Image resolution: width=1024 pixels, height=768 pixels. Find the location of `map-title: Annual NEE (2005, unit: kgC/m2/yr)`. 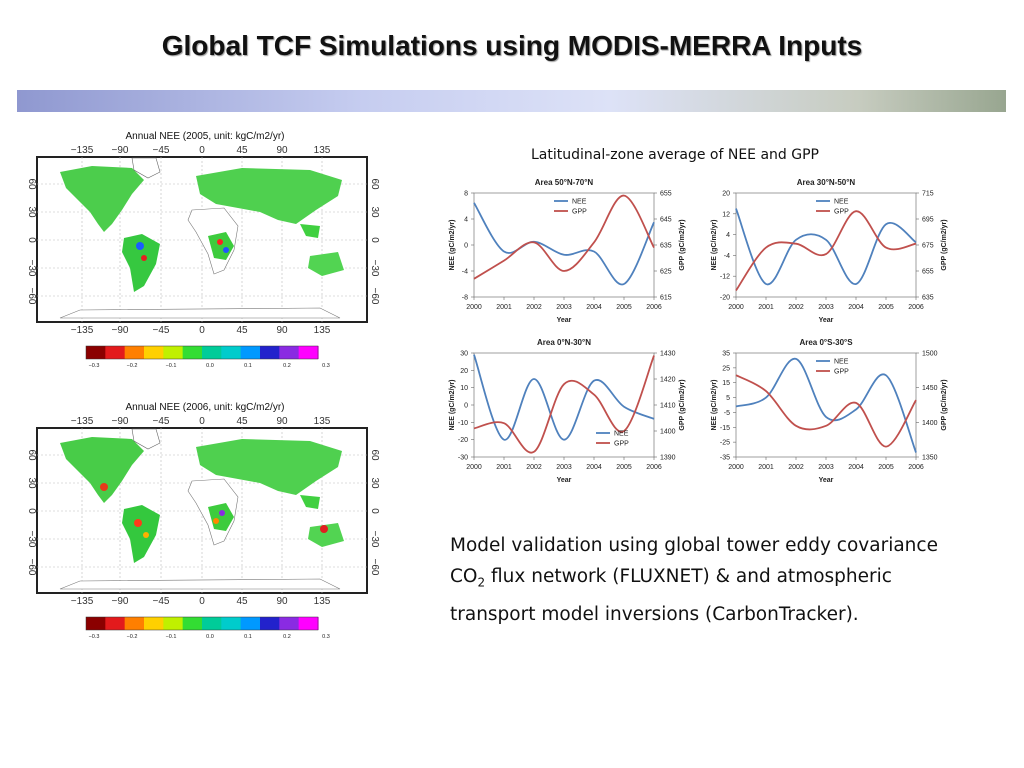

map-title: Annual NEE (2005, unit: kgC/m2/yr) is located at coordinates (205, 136).